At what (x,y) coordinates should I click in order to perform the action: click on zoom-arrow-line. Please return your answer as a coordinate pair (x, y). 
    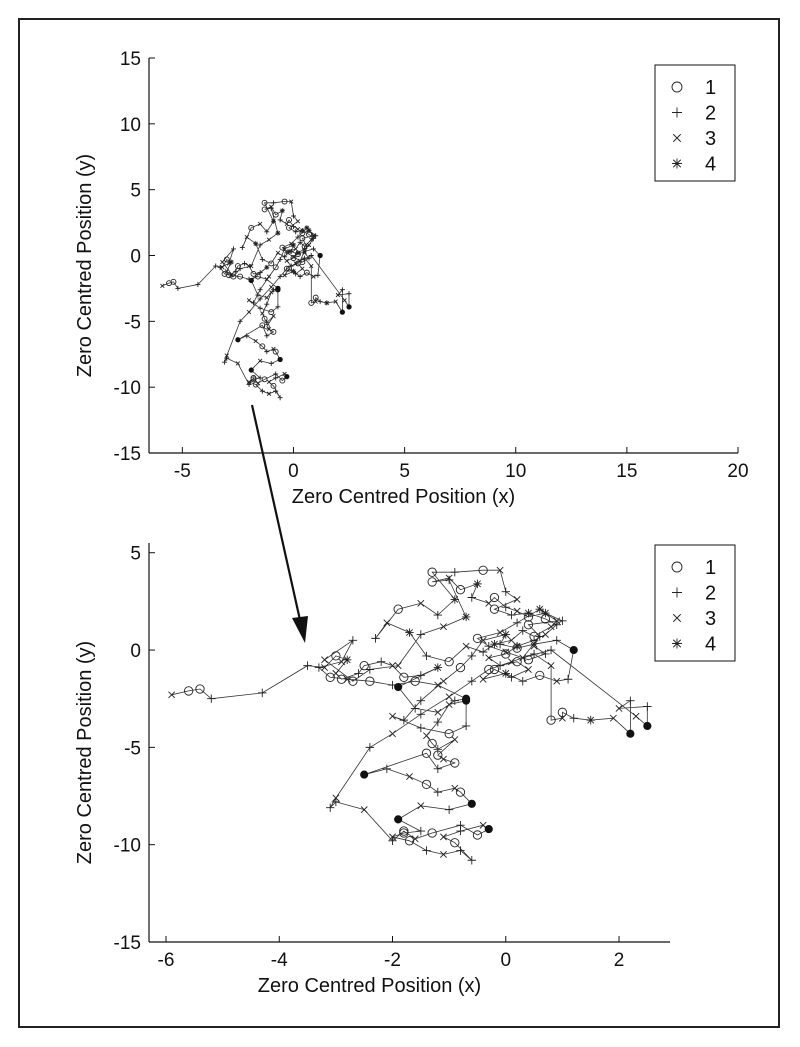
    Looking at the image, I should click on (276, 512).